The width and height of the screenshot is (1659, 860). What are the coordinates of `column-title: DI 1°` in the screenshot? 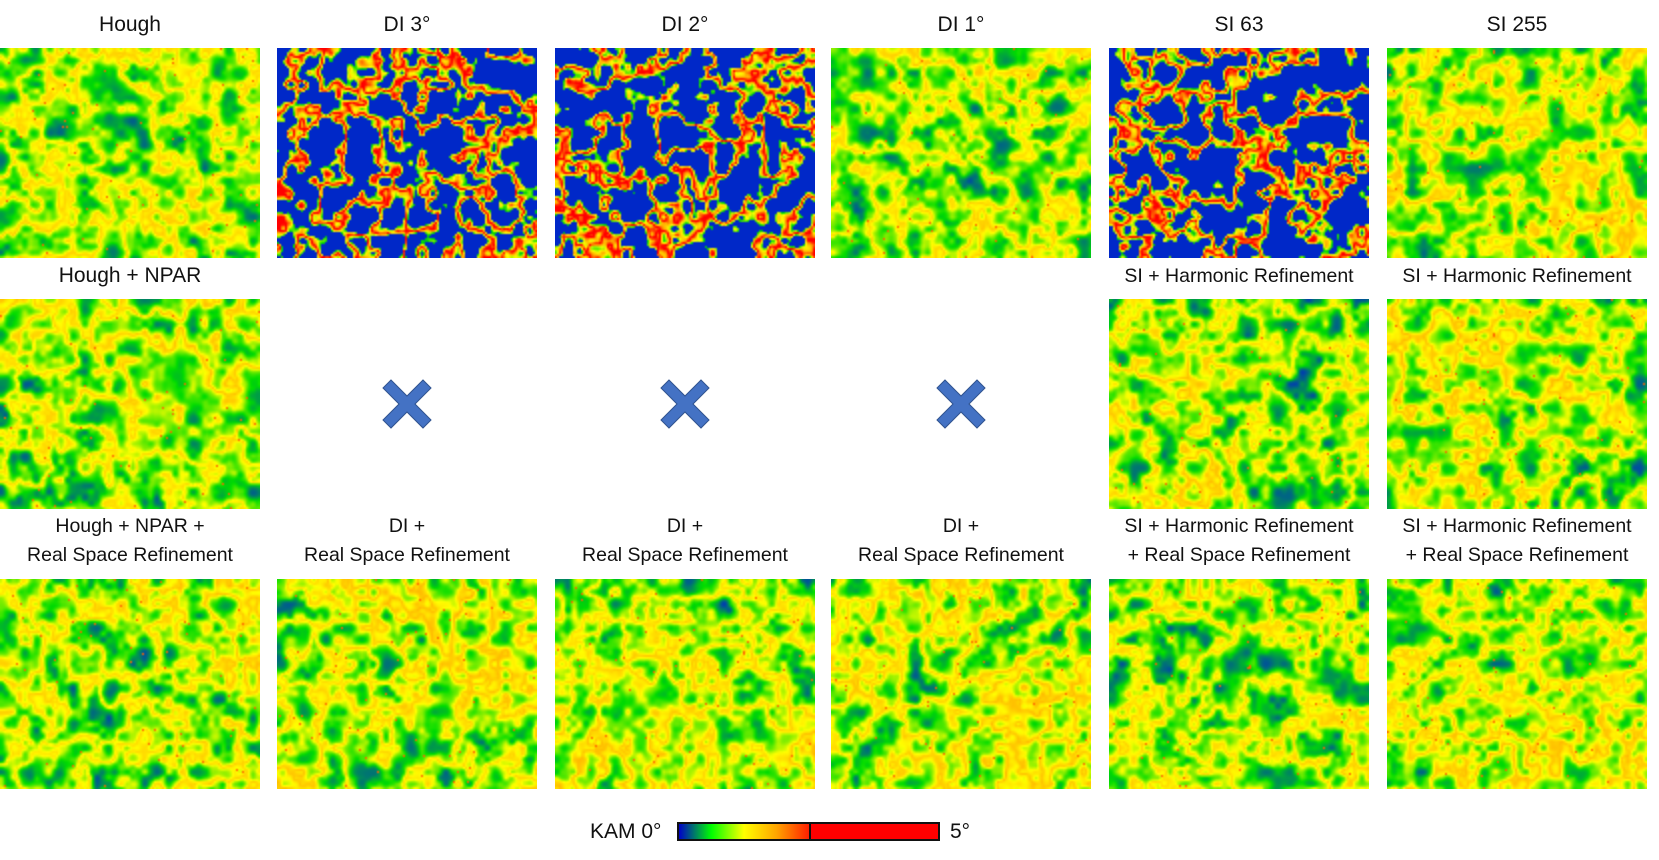 It's located at (961, 24).